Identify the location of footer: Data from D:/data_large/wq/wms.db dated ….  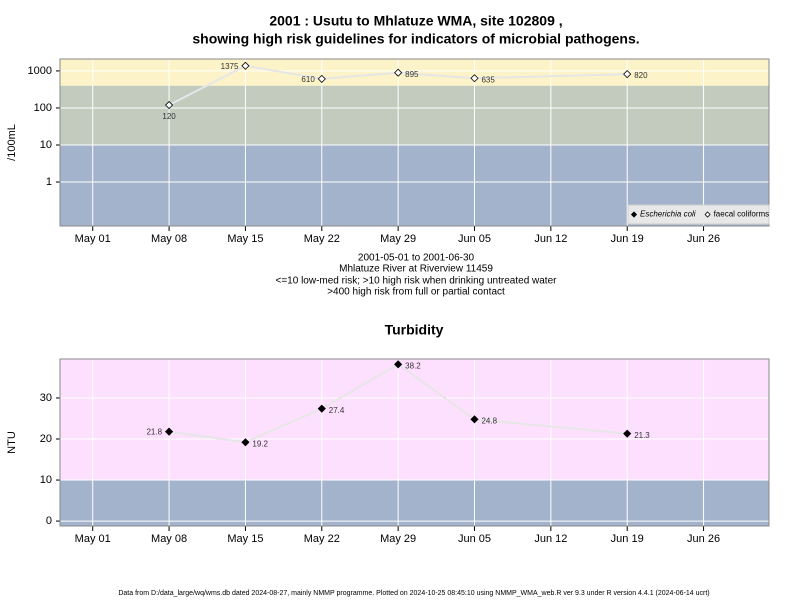
(413, 593).